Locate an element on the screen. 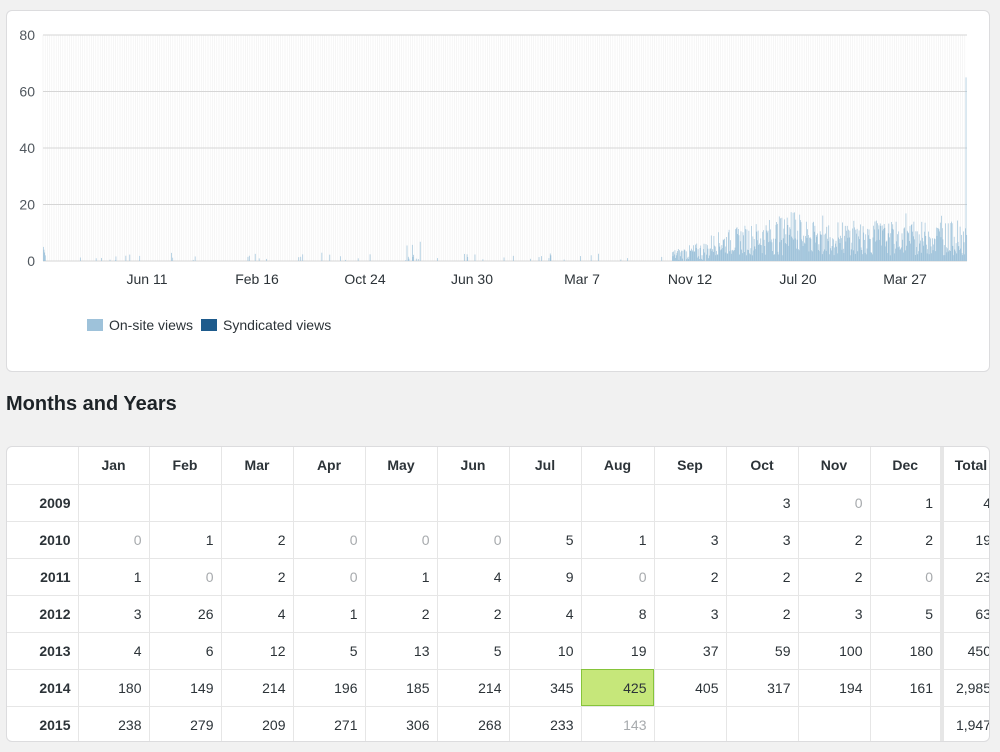 Image resolution: width=1000 pixels, height=752 pixels. legend-syndicated: Syndicated views is located at coordinates (266, 325).